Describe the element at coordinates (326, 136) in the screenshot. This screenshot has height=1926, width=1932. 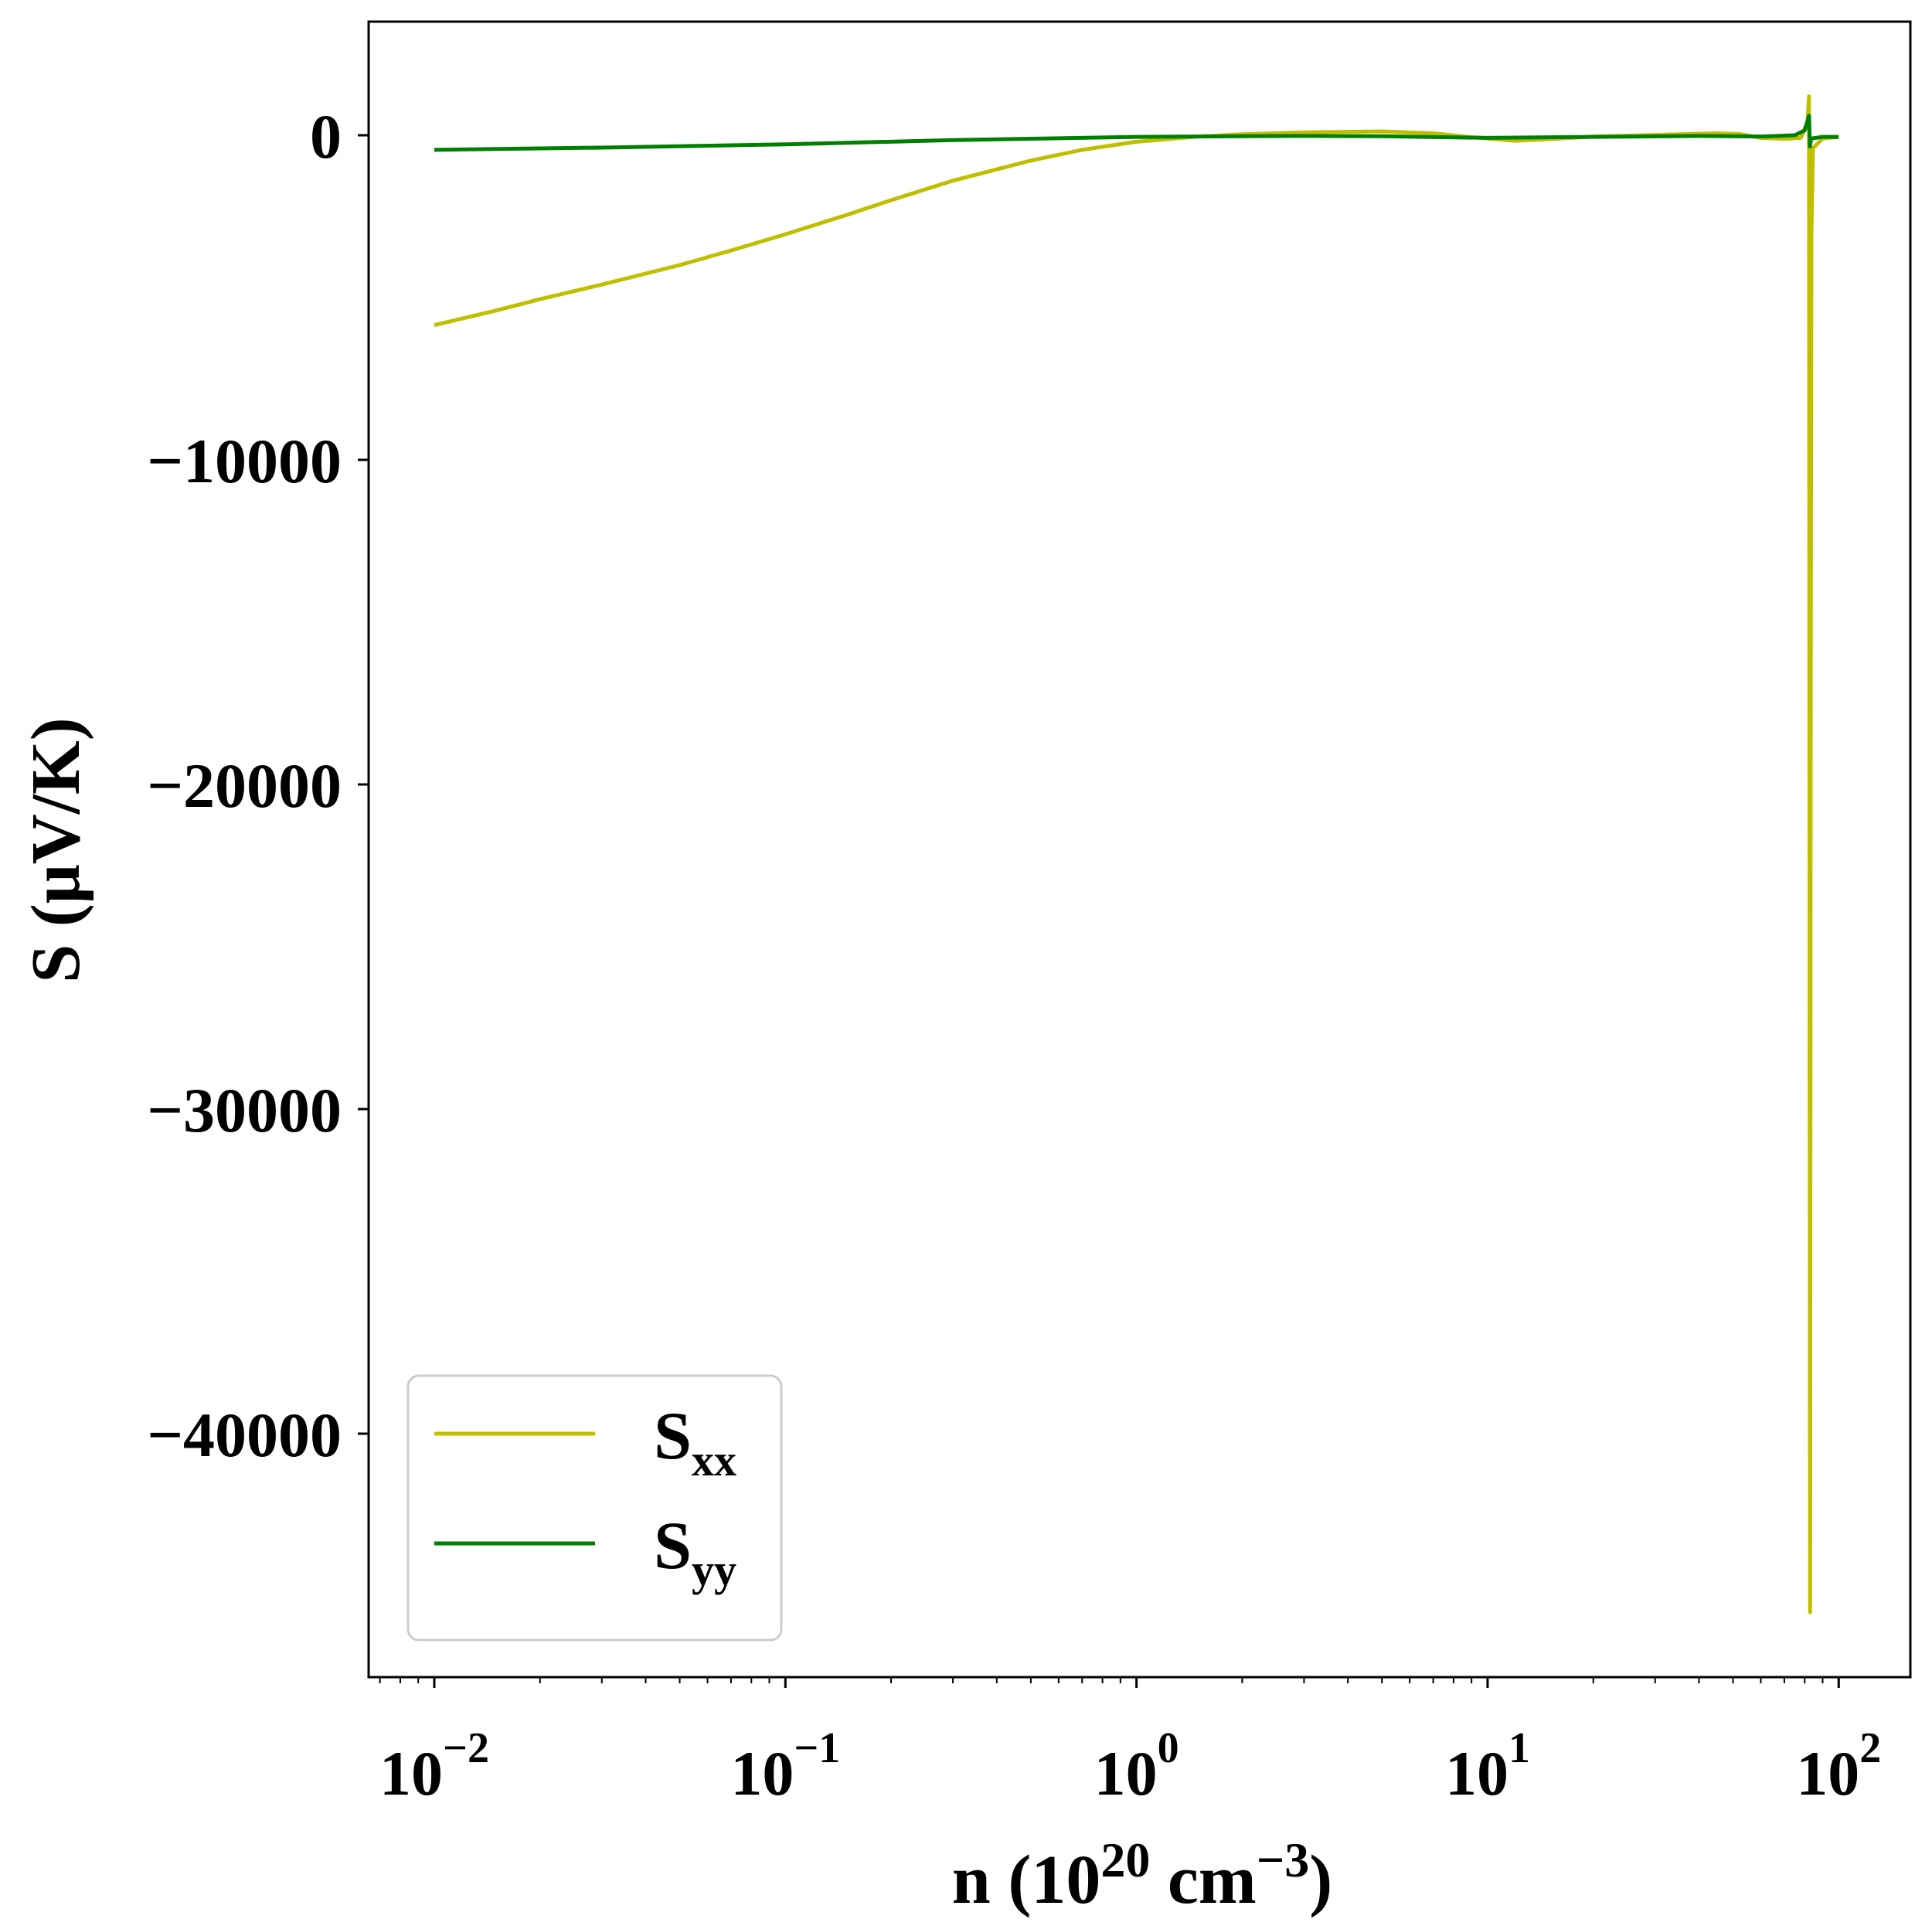
I see `y-tick-label: 0` at that location.